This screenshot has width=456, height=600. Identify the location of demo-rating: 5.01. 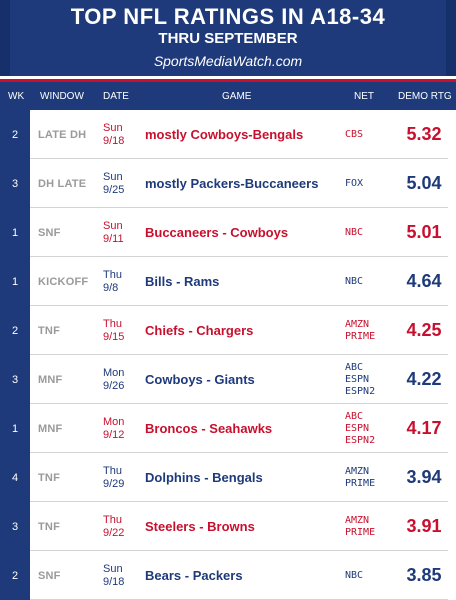
(424, 232).